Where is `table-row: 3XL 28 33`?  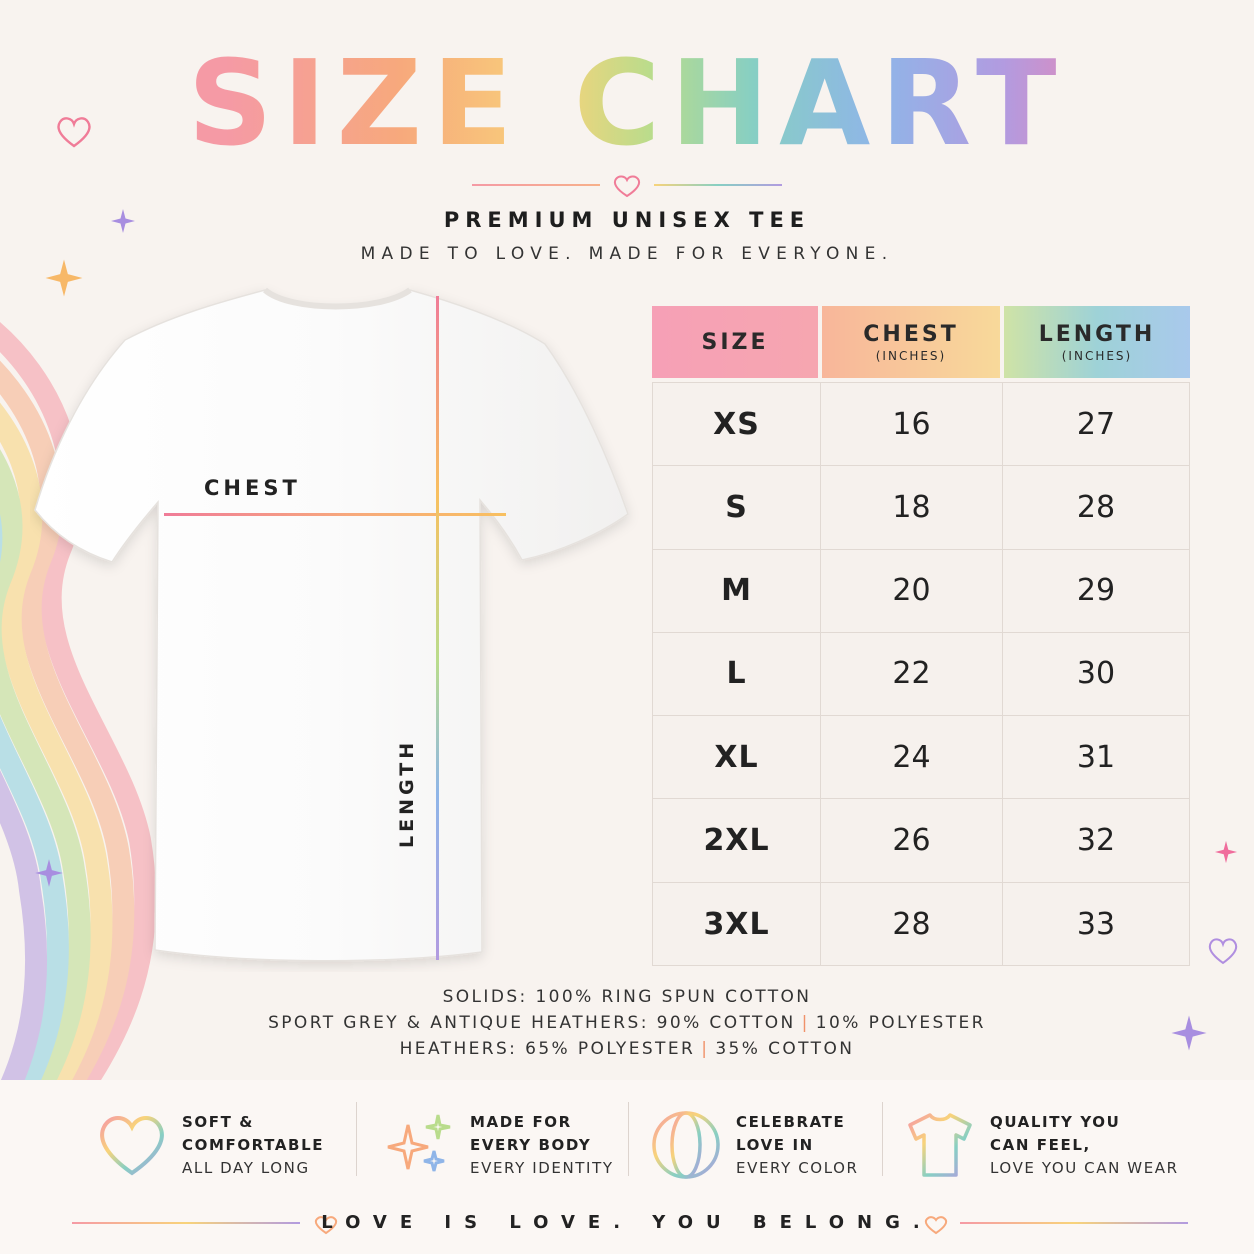 table-row: 3XL 28 33 is located at coordinates (921, 924).